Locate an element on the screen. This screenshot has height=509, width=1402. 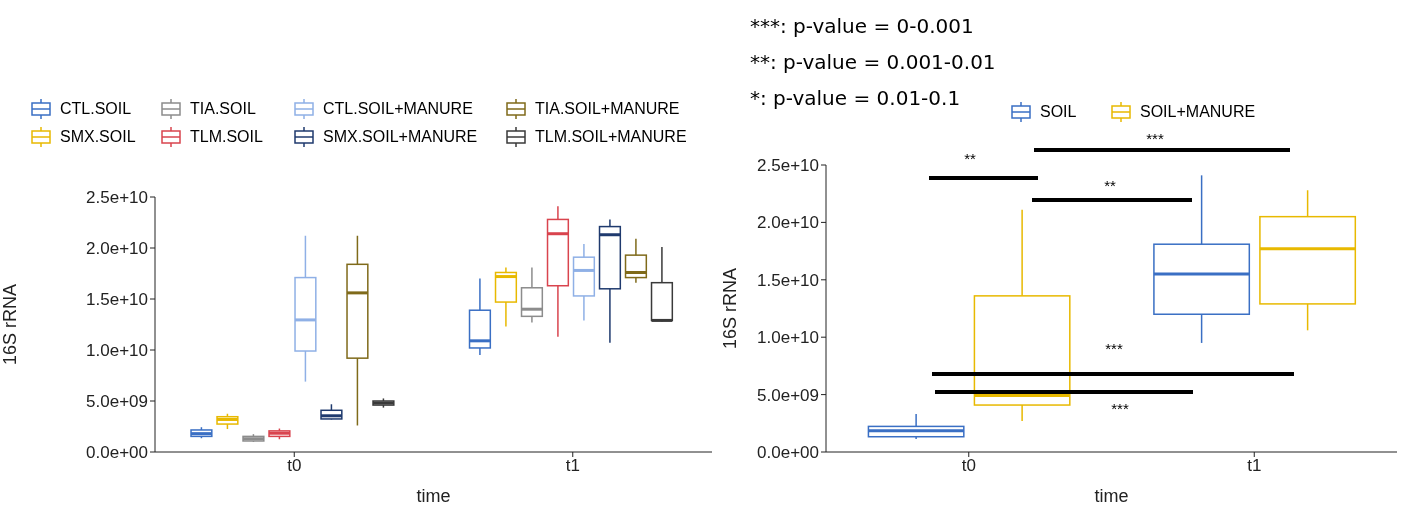
text: *: p-value = 0.01-0.1 is located at coordinates (855, 98).